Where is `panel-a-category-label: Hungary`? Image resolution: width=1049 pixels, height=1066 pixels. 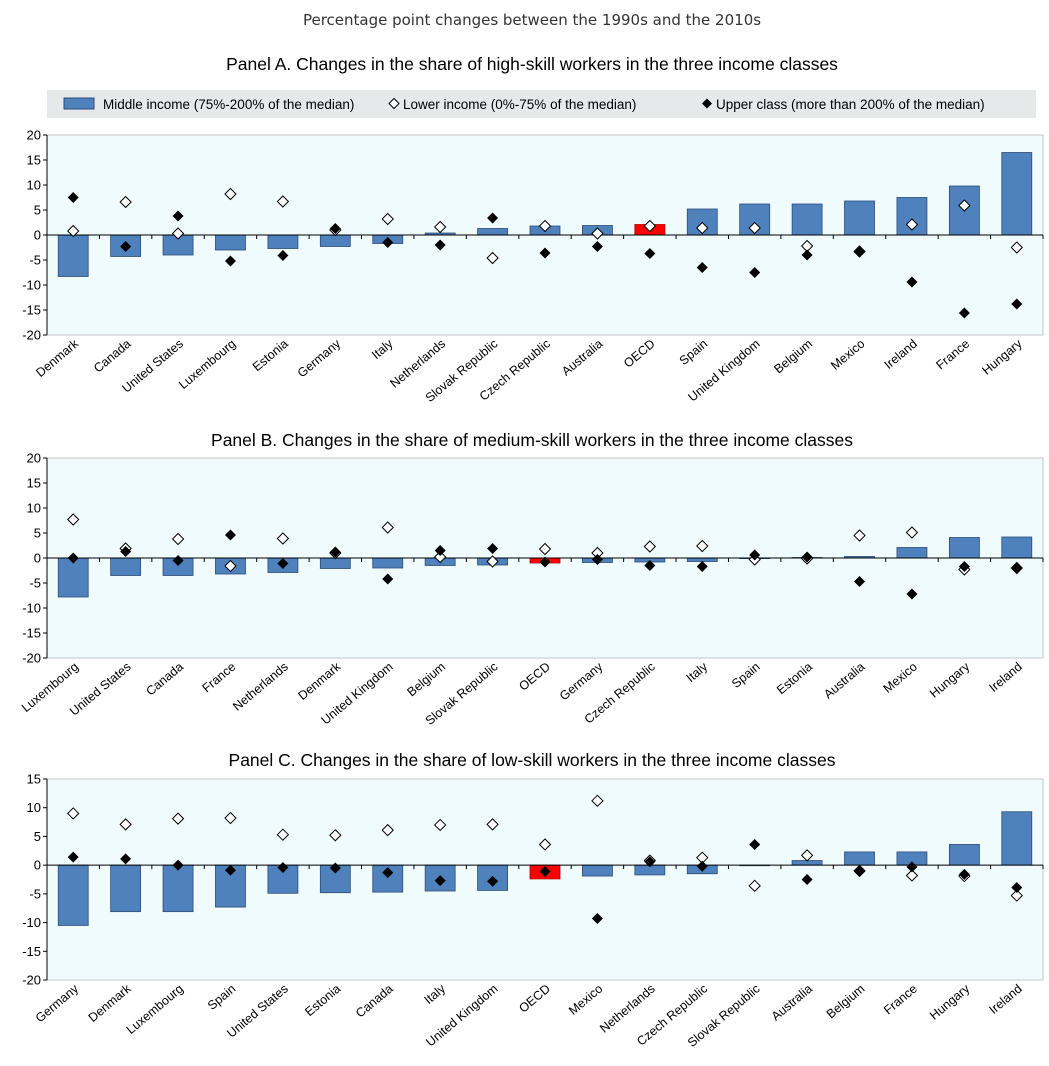
panel-a-category-label: Hungary is located at coordinates (1003, 357).